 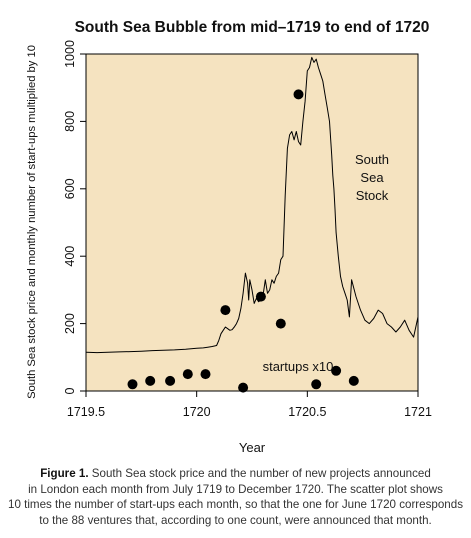 What do you see at coordinates (64, 473) in the screenshot?
I see `caption-label: Figure 1.` at bounding box center [64, 473].